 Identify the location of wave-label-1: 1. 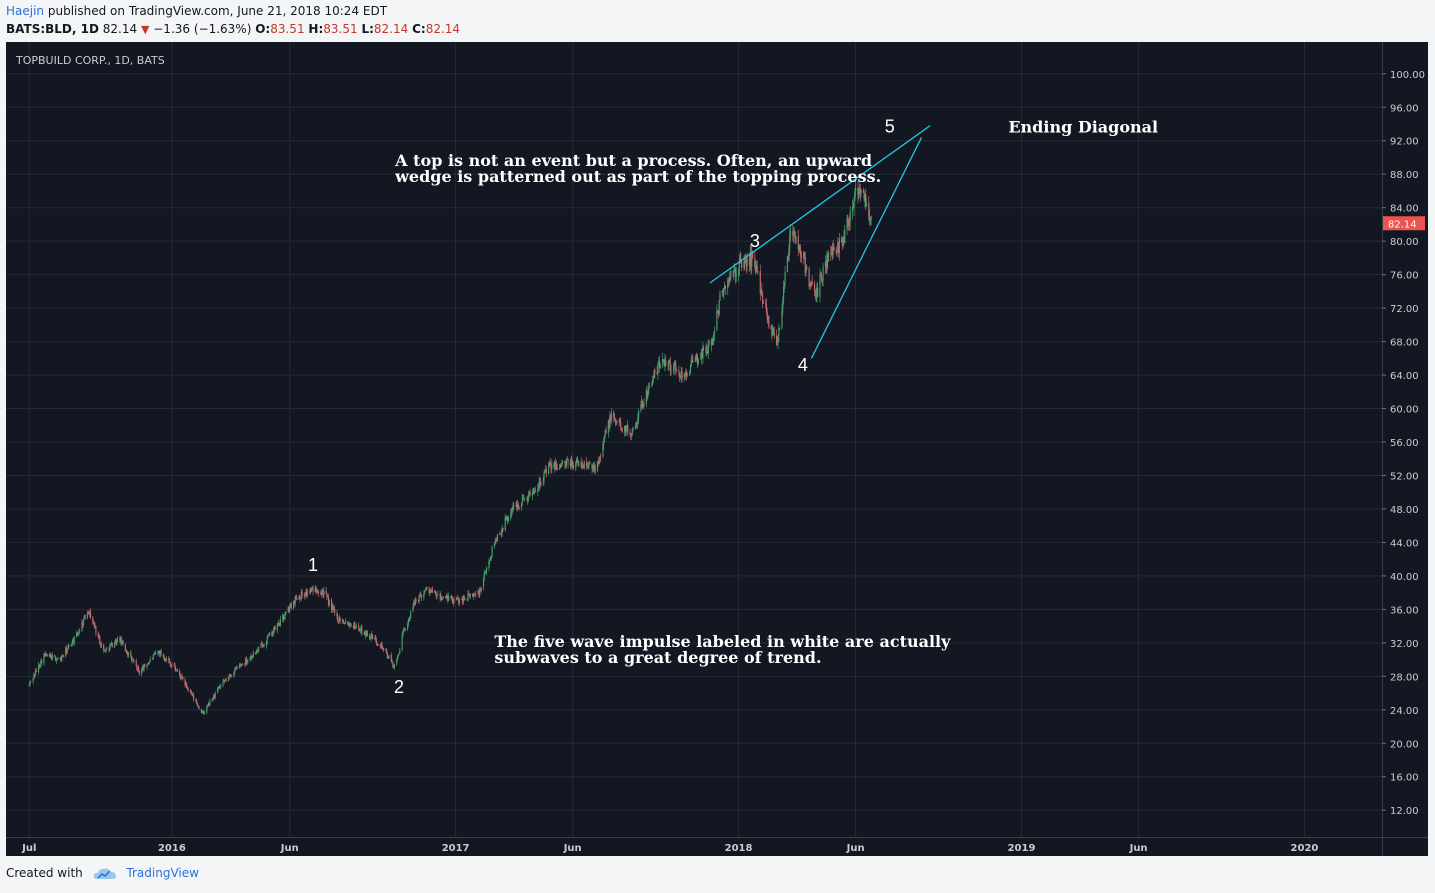
(313, 565).